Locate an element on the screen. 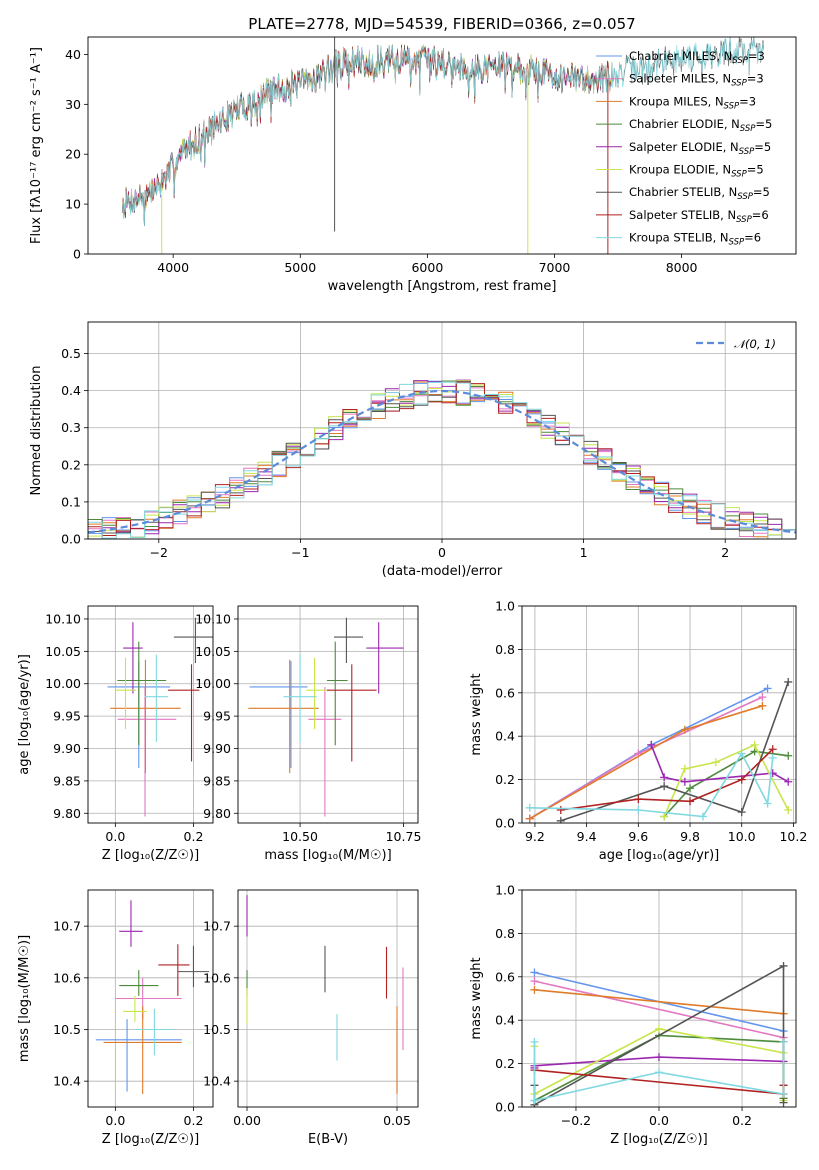  legend-series-name: Kroupa STELIB, N is located at coordinates (679, 238).